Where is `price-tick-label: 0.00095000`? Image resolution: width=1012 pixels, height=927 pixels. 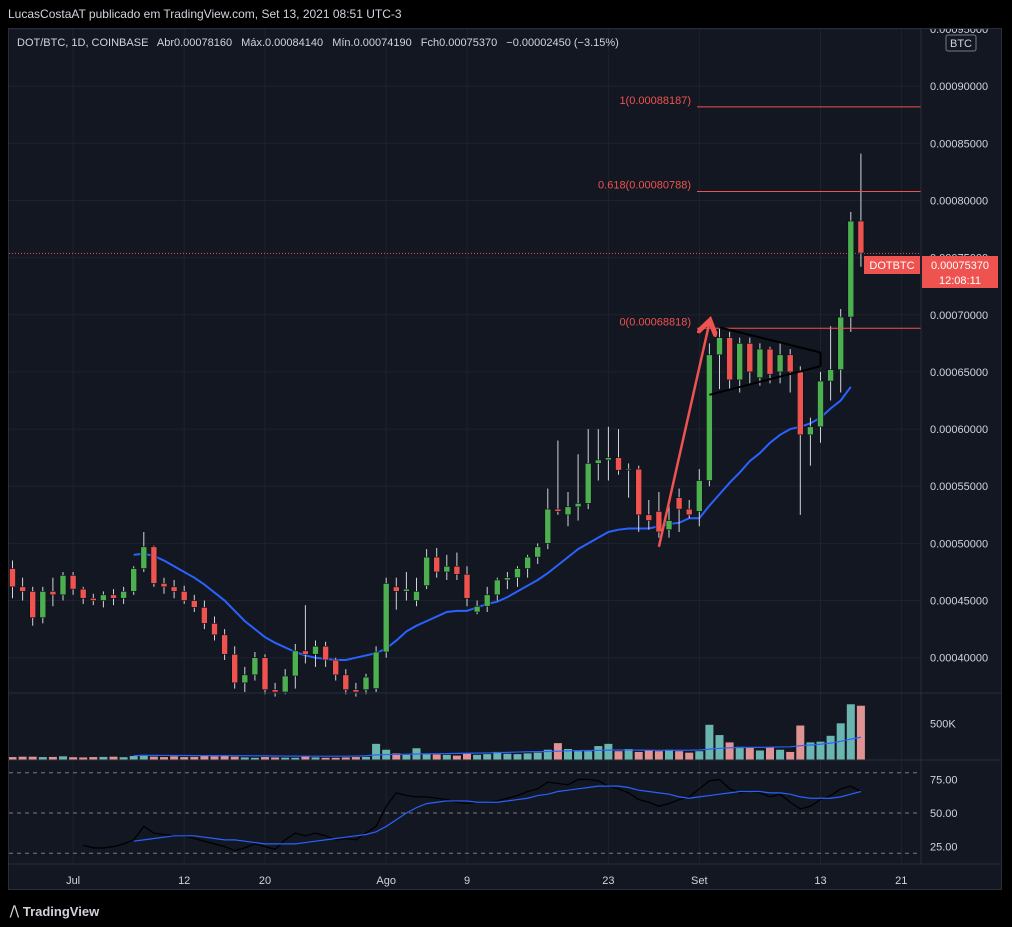 price-tick-label: 0.00095000 is located at coordinates (959, 32).